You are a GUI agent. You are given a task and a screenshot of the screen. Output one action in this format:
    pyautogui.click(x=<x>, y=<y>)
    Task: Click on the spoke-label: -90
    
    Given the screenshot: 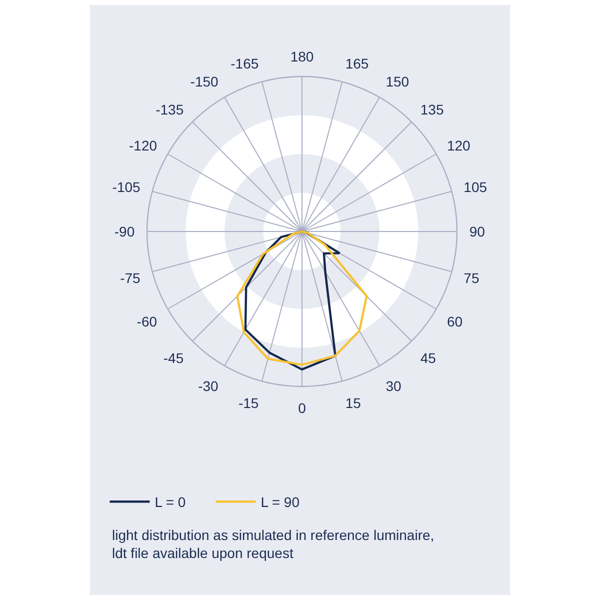 What is the action you would take?
    pyautogui.click(x=124, y=231)
    